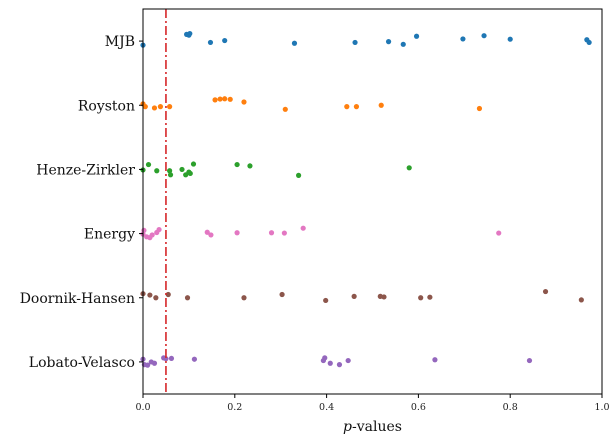 This screenshot has width=610, height=440. What do you see at coordinates (120, 42) in the screenshot?
I see `y-tick-label-mjb: MJB` at bounding box center [120, 42].